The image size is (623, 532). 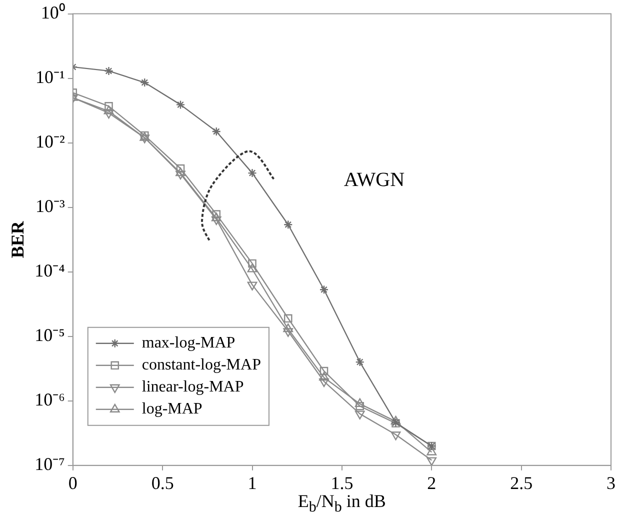 I want to click on x-tick-label: 3, so click(x=611, y=482).